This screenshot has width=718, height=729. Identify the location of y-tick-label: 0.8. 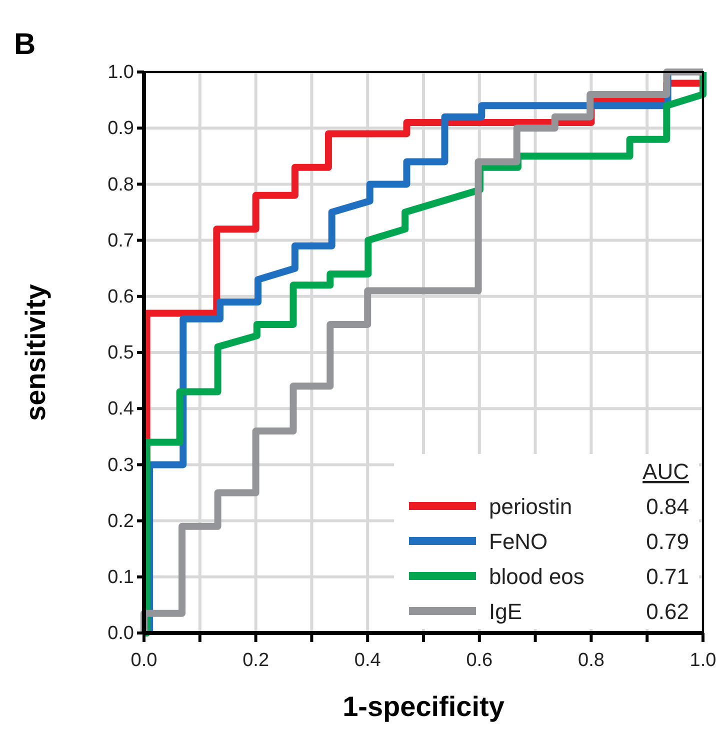
(121, 185).